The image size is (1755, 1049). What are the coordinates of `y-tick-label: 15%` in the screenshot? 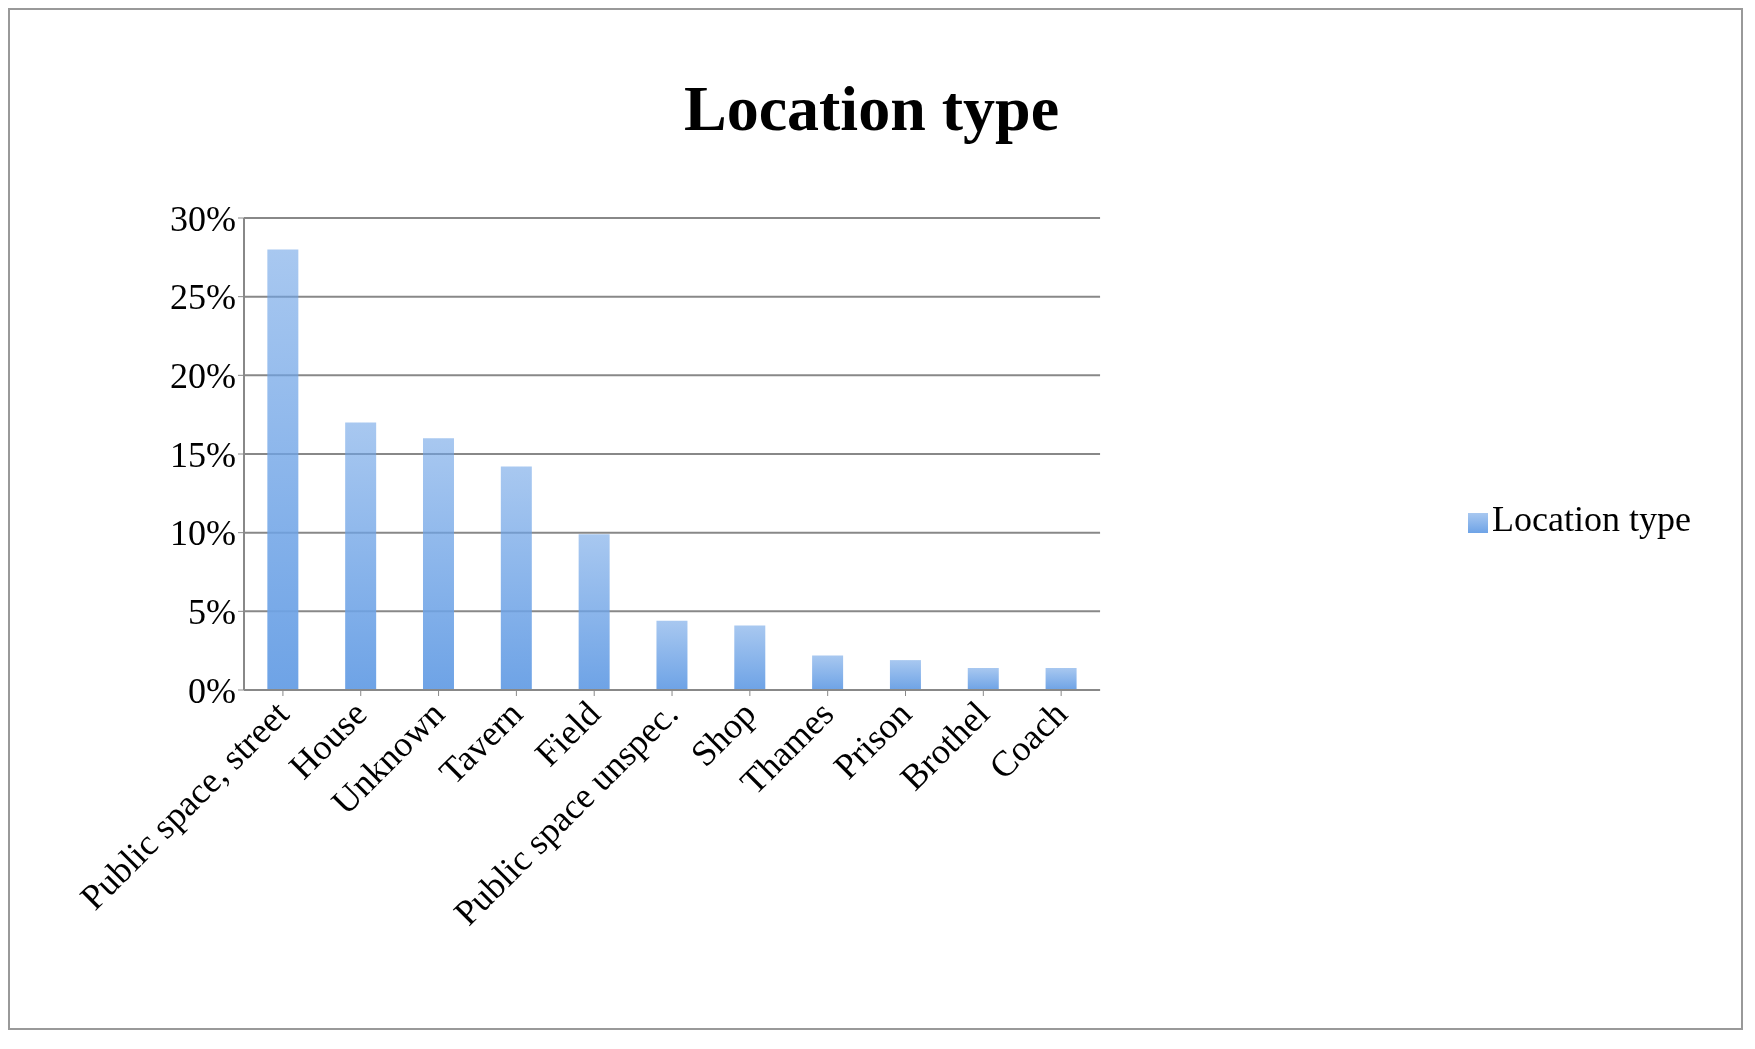 It's located at (203, 454).